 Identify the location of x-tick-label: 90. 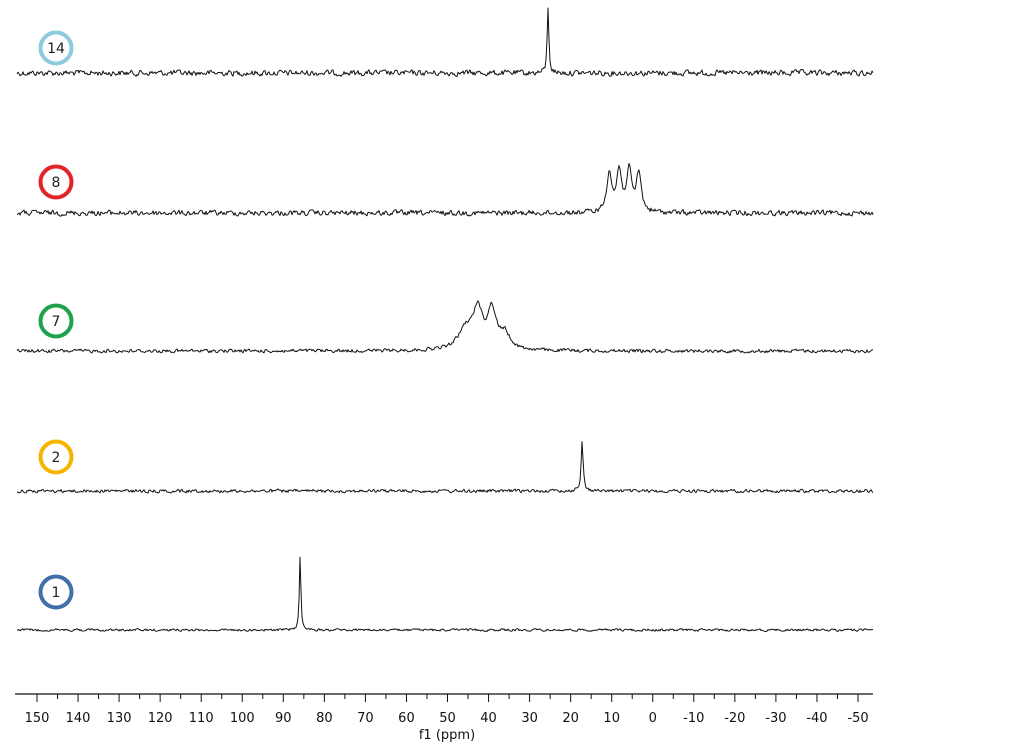
(283, 718).